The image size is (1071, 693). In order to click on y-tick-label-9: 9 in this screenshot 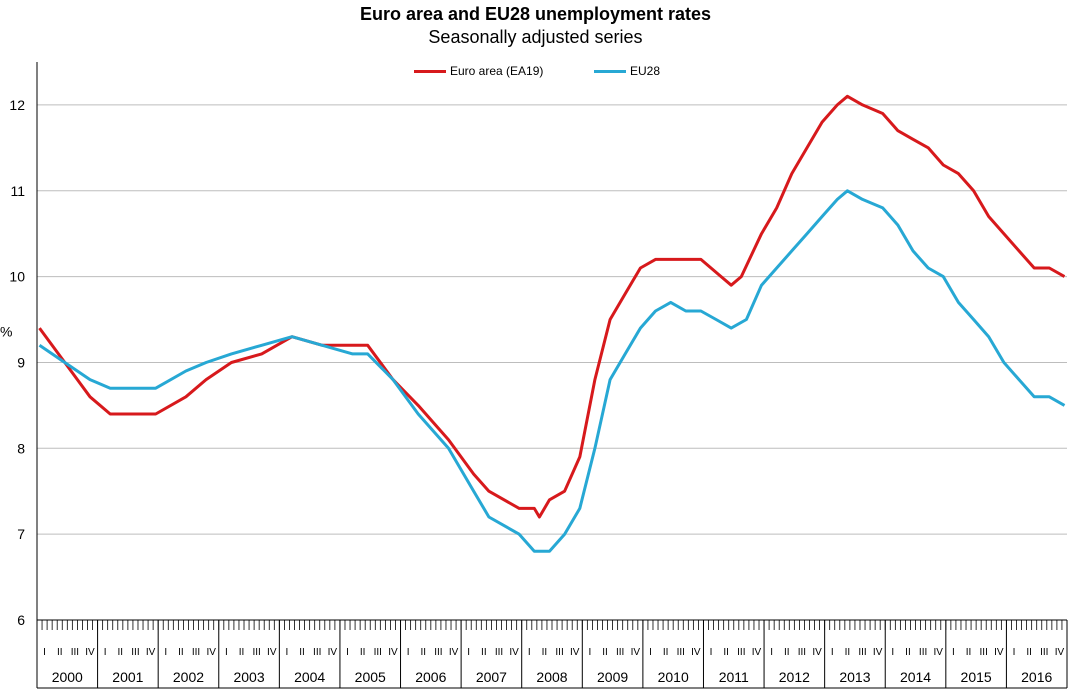, I will do `click(21, 362)`.